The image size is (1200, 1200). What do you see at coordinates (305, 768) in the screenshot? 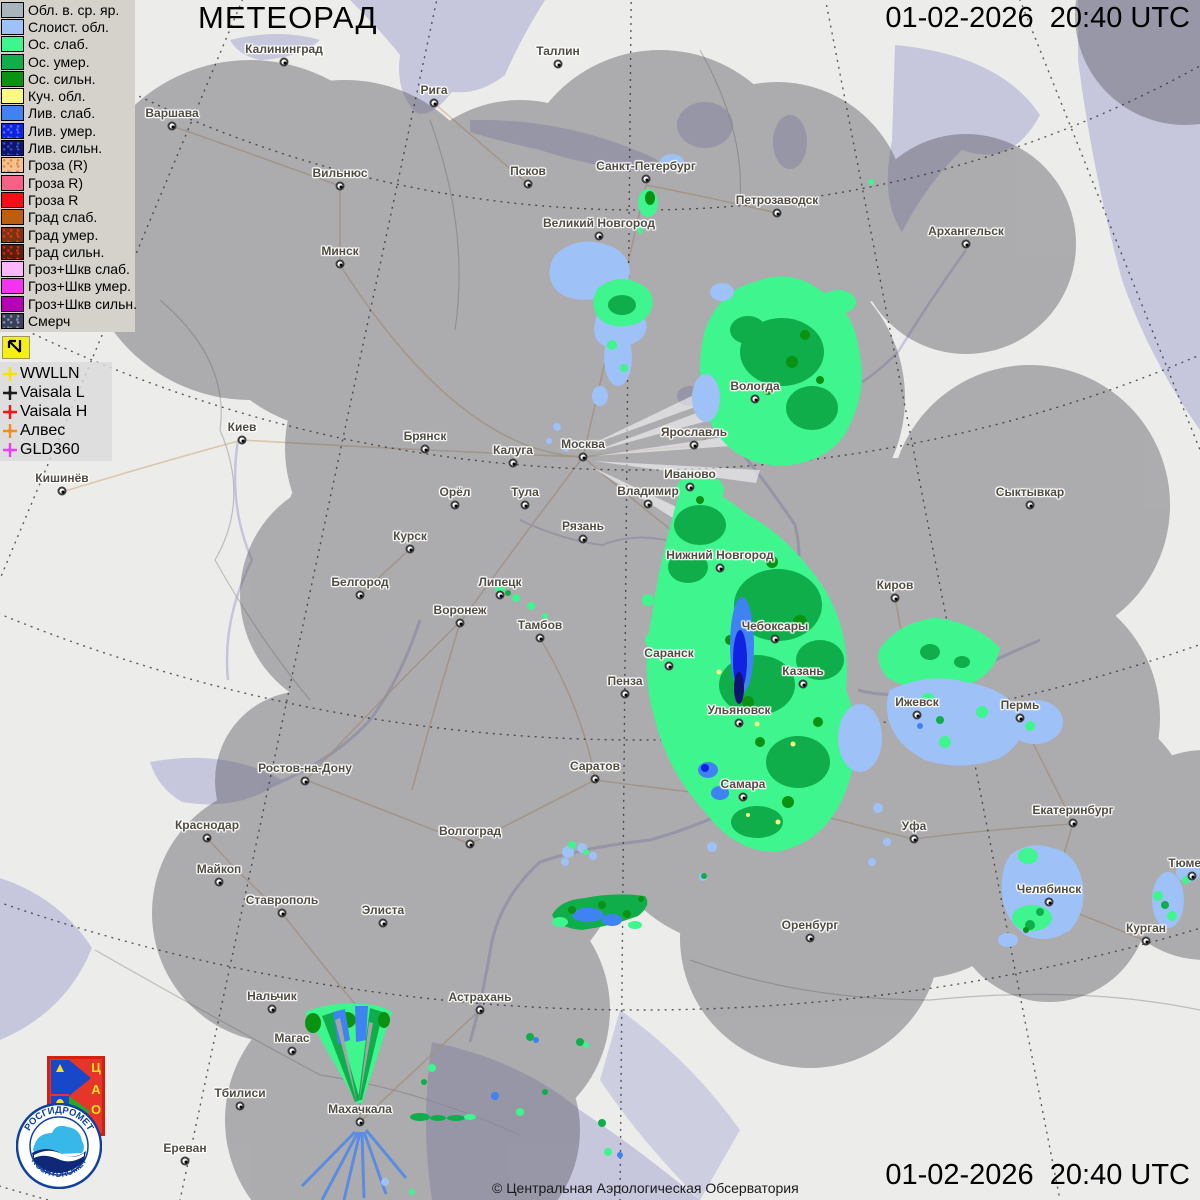
I see `city-label: Ростов-на-Дону` at bounding box center [305, 768].